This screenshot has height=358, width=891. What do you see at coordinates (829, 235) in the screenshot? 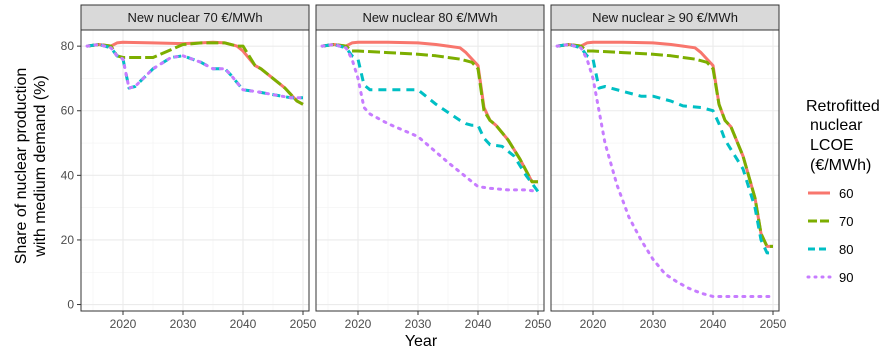
I see `legend-items: 60 70 80 90` at bounding box center [829, 235].